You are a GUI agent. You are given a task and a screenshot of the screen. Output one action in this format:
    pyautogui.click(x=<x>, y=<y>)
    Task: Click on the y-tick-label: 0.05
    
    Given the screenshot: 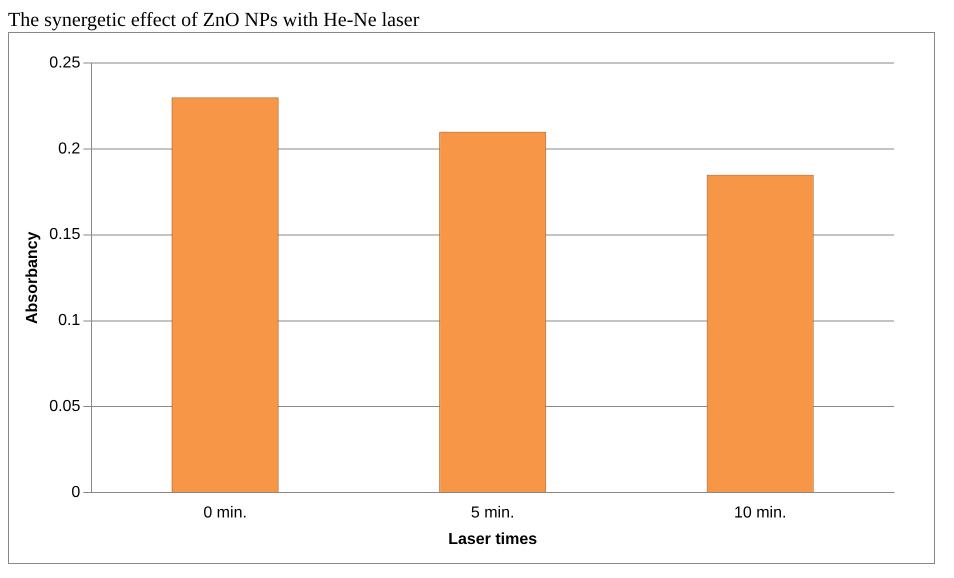 What is the action you would take?
    pyautogui.click(x=64, y=407)
    